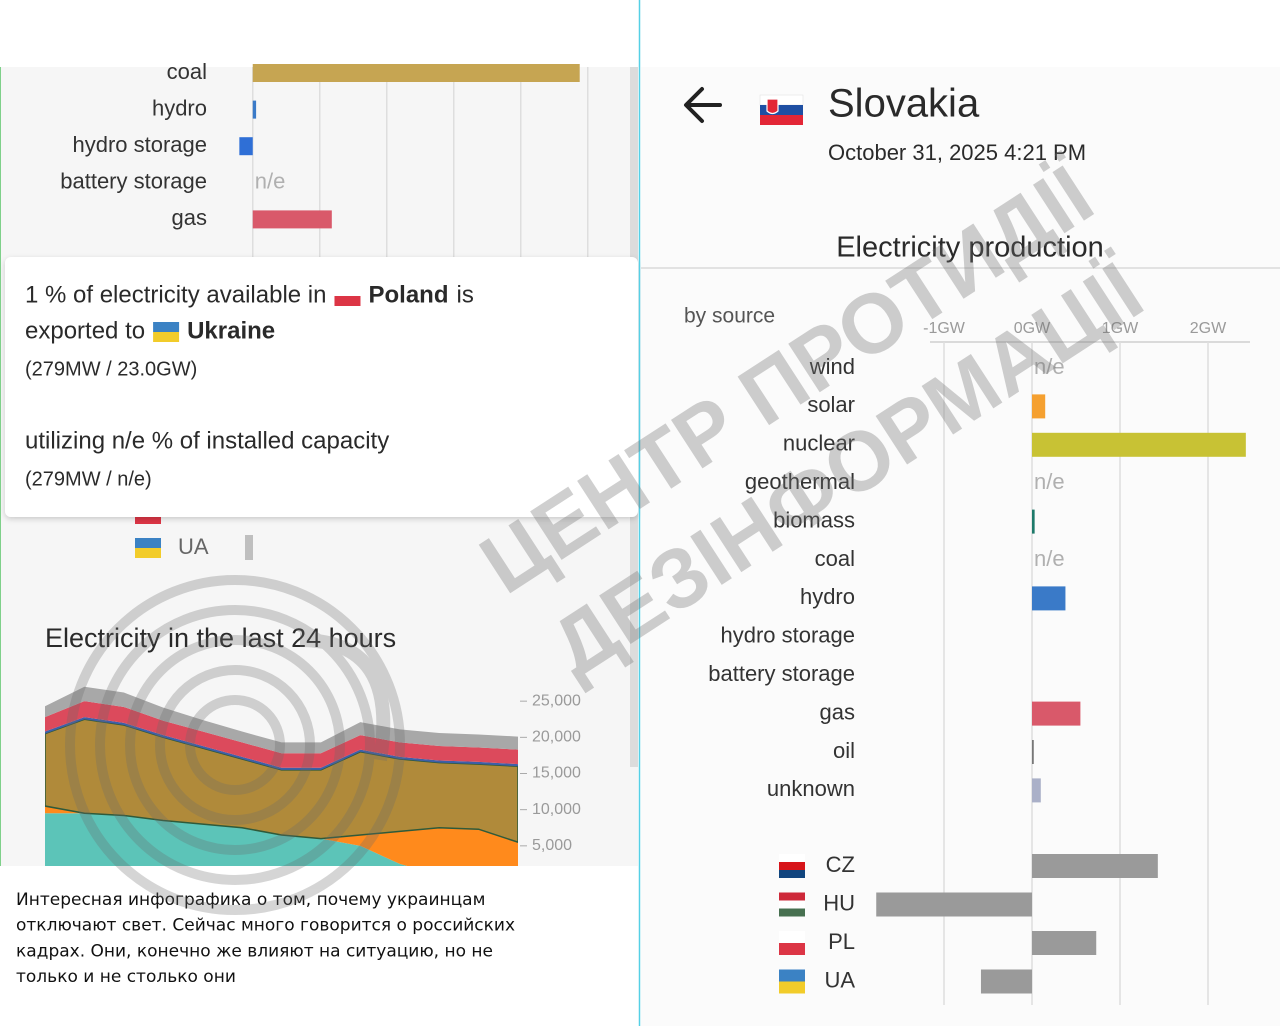 This screenshot has width=1280, height=1026. I want to click on tooltip-text: exported to, so click(85, 330).